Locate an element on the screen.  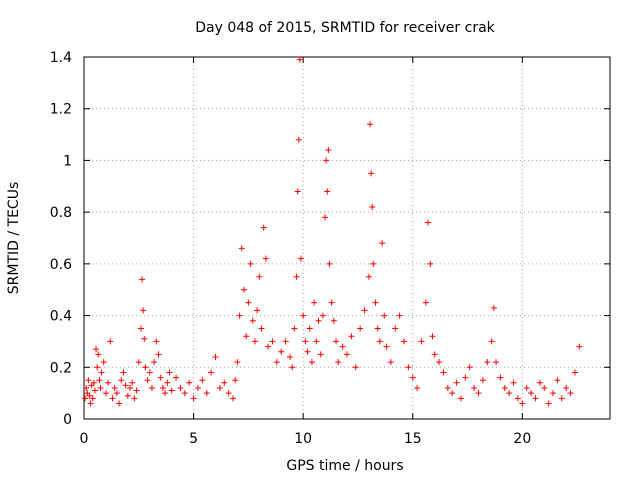
x-tick-label: 20 is located at coordinates (522, 439).